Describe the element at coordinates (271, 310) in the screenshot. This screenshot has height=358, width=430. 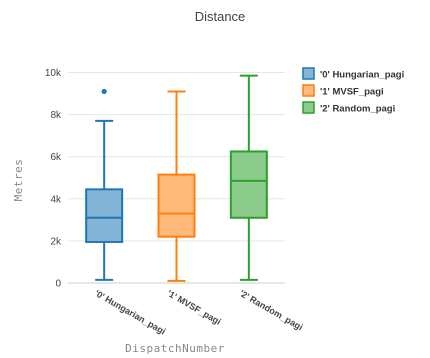
I see `x-tick-label: '2' Random_pagi` at that location.